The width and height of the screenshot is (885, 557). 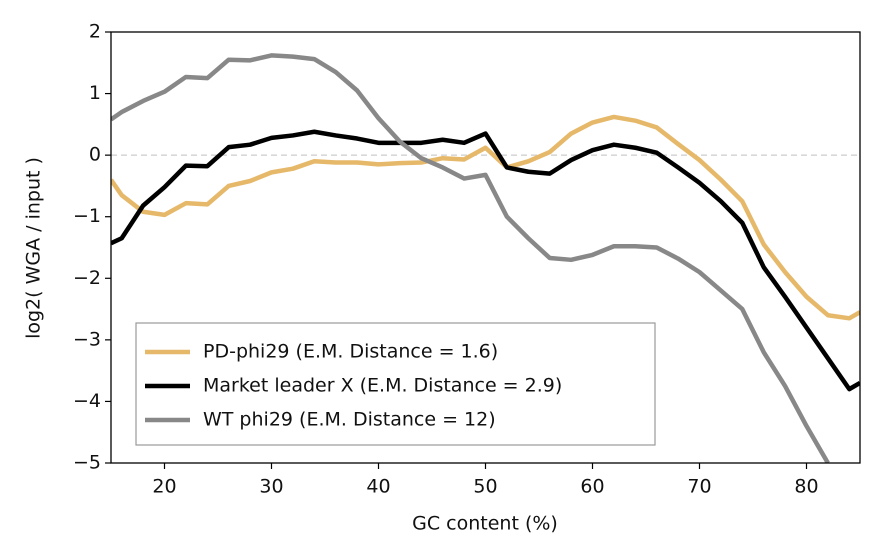 What do you see at coordinates (164, 487) in the screenshot?
I see `x-tick-label: 20` at bounding box center [164, 487].